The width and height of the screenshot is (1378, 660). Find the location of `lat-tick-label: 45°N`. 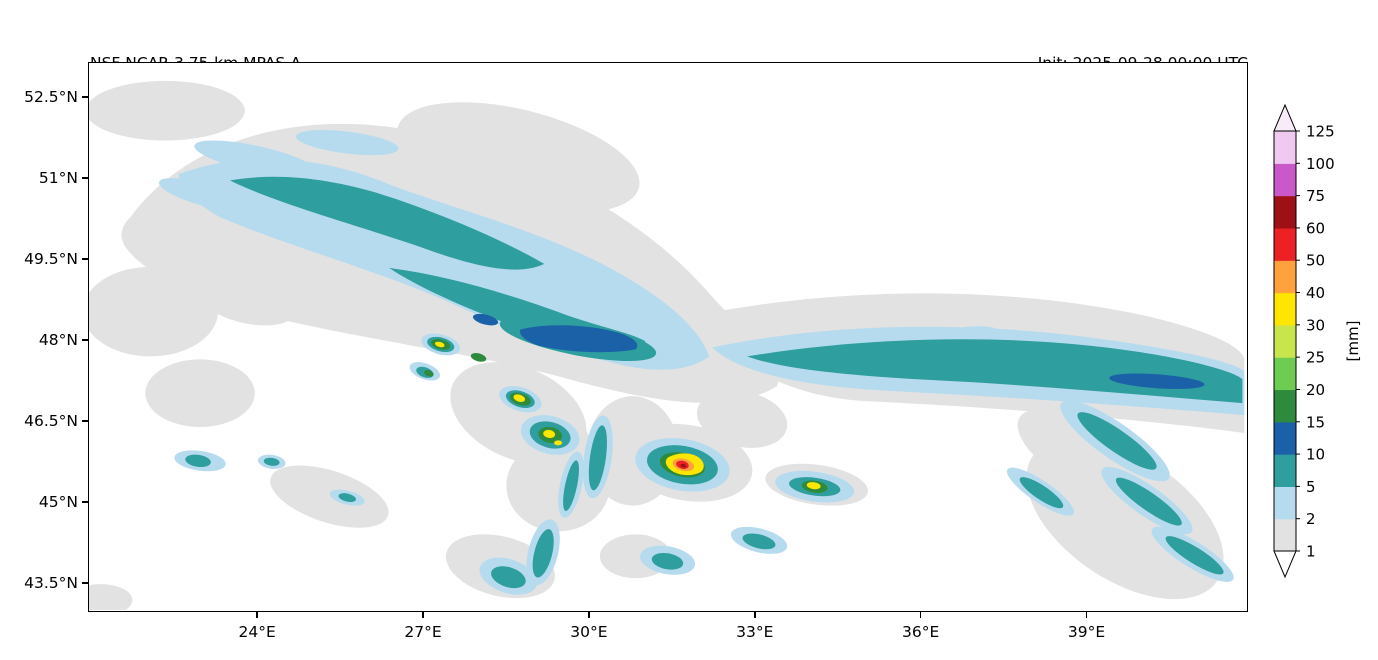

lat-tick-label: 45°N is located at coordinates (58, 501).